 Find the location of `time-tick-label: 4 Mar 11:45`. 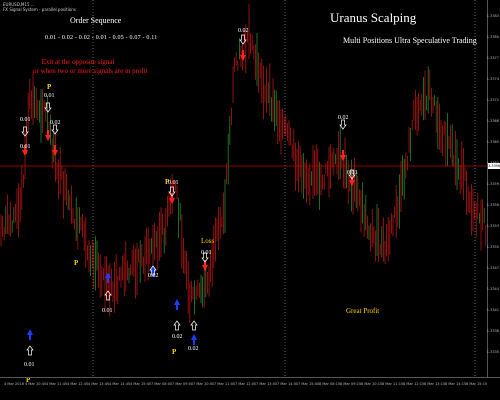

time-tick-label: 4 Mar 11:45 is located at coordinates (57, 384).